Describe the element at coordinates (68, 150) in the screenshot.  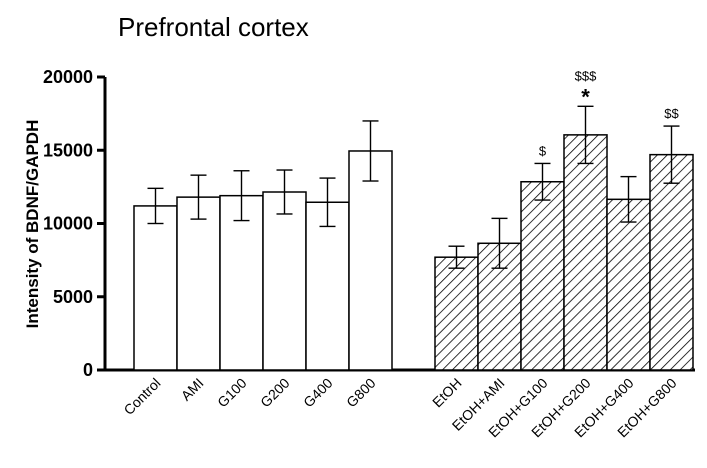
I see `y-tick-label: 15000` at that location.